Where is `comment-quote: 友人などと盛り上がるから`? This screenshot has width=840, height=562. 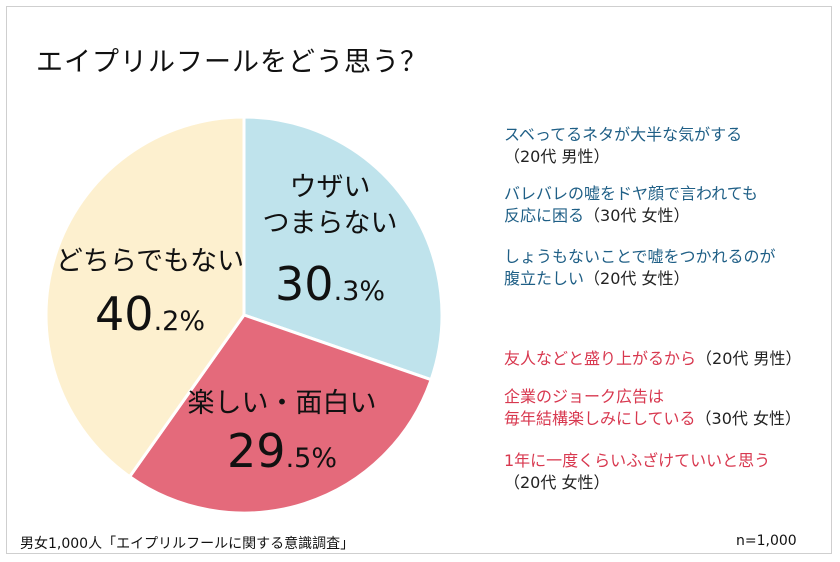 comment-quote: 友人などと盛り上がるから is located at coordinates (600, 358).